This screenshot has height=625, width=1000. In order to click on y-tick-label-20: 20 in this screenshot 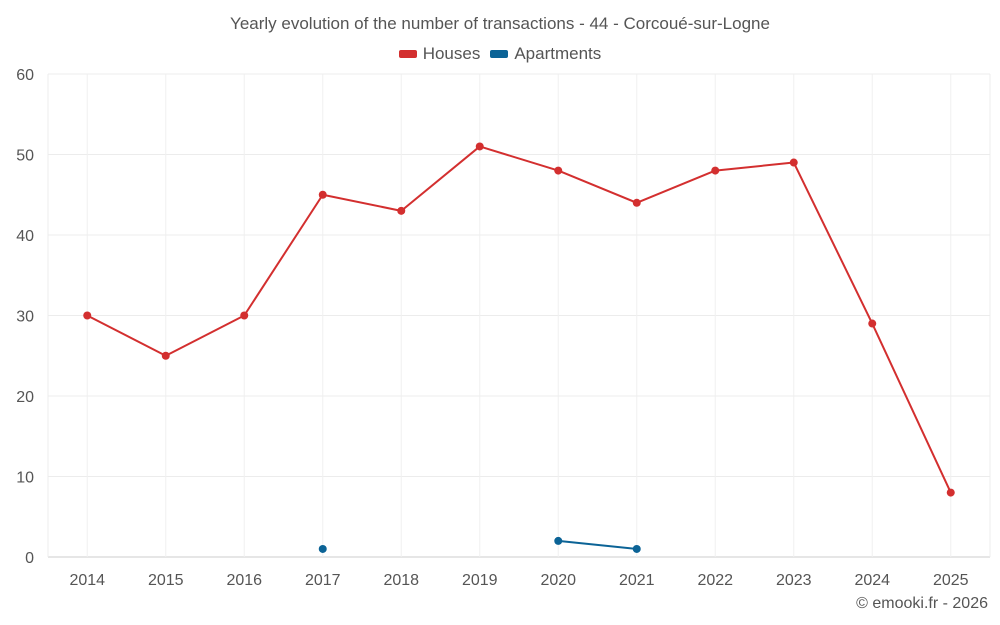, I will do `click(25, 397)`.